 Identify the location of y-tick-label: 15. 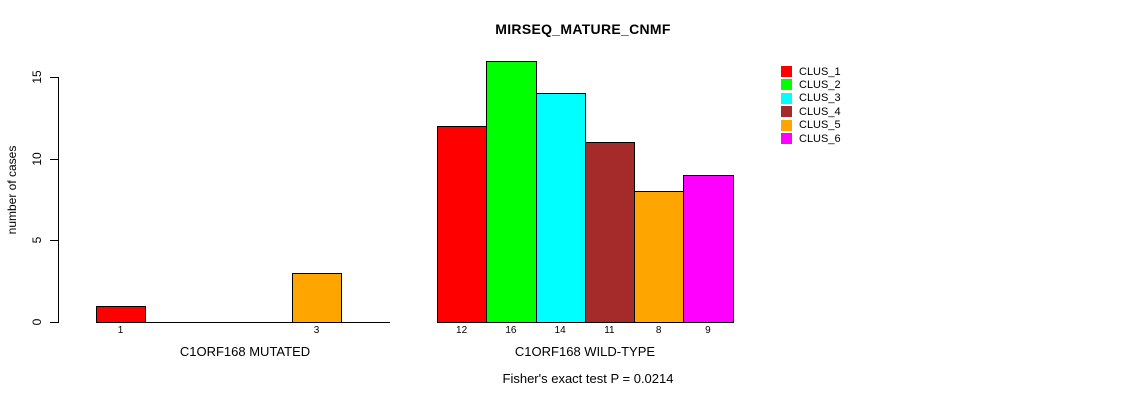
(37, 77).